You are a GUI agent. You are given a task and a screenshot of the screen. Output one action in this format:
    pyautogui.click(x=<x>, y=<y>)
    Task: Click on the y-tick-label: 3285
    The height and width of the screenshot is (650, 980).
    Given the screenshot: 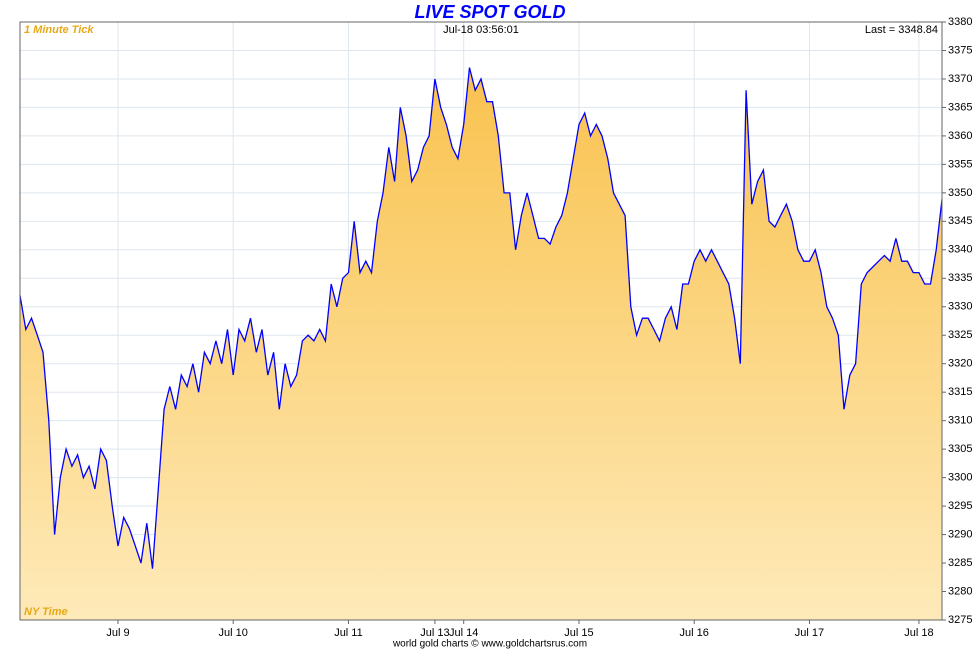 What is the action you would take?
    pyautogui.click(x=960, y=563)
    